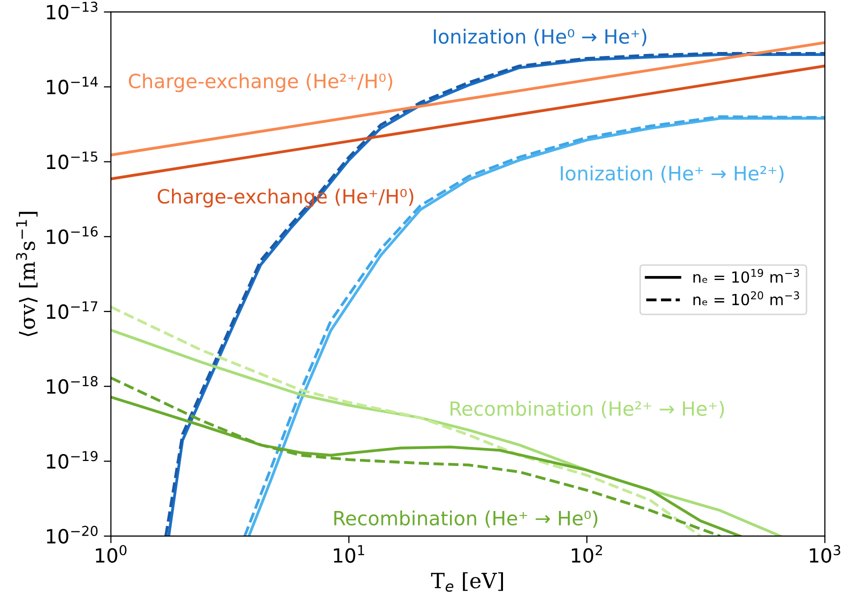  Describe the element at coordinates (825, 553) in the screenshot. I see `x-tick-label: 10$^{3}$` at that location.